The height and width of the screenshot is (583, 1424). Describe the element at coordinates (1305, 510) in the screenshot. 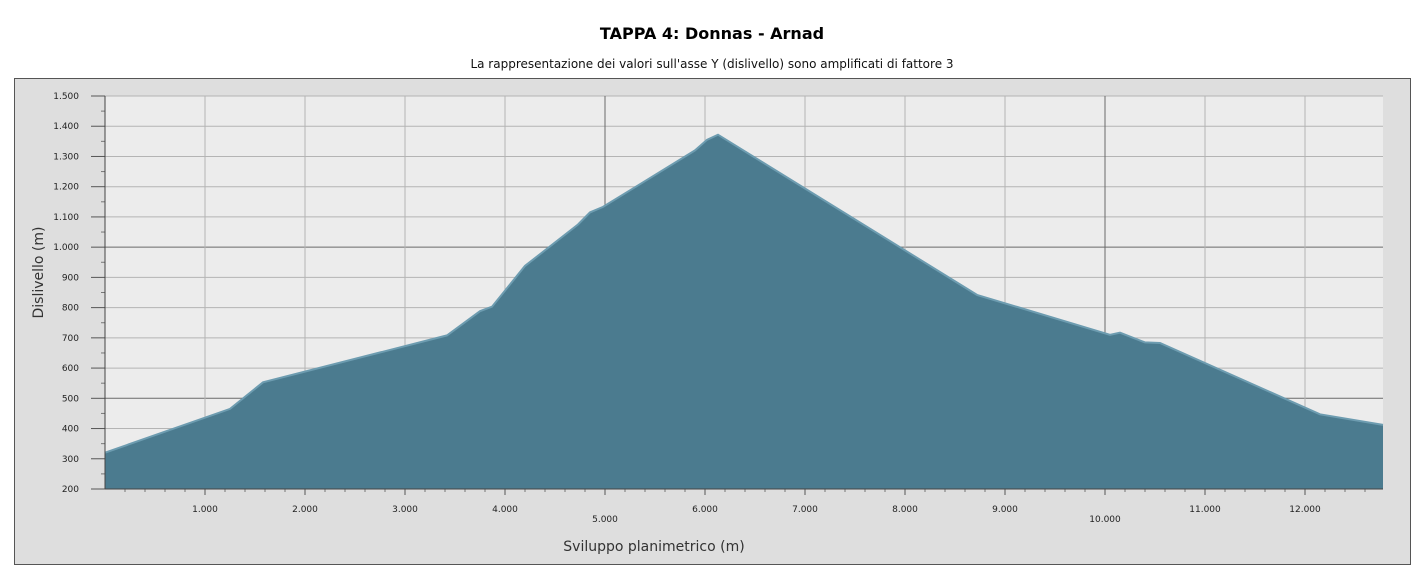

I see `x-tick-label: 12.000` at that location.